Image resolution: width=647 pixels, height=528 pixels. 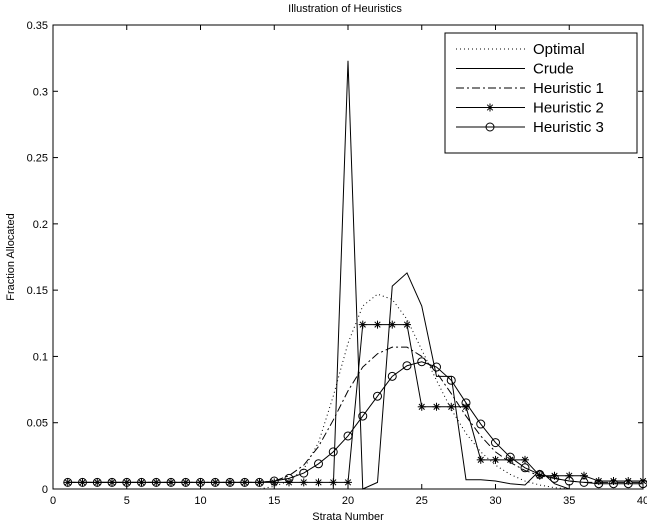 I want to click on legend-label: Heuristic 2, so click(x=568, y=108).